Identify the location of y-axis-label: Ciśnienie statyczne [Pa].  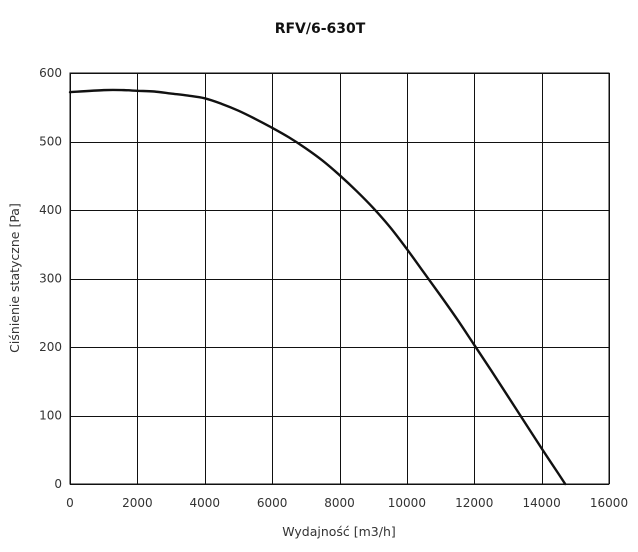
(14, 278).